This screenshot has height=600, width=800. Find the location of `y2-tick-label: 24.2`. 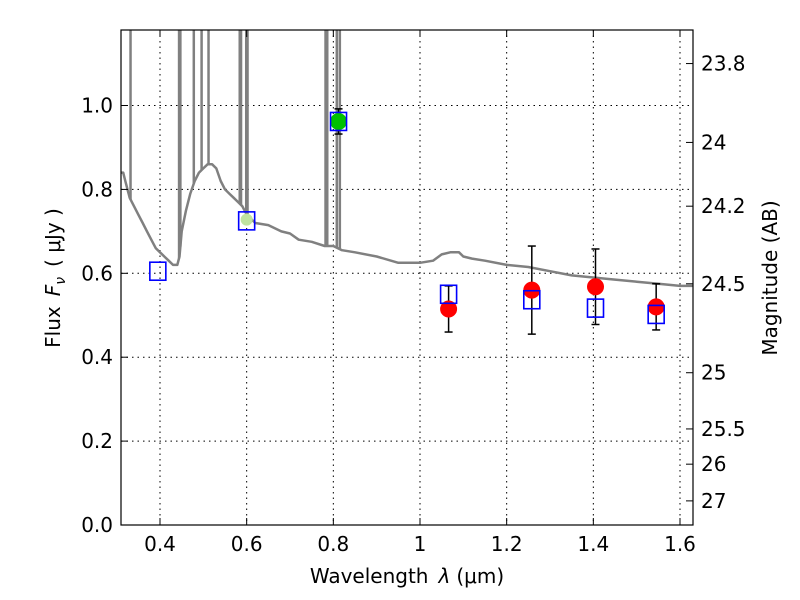

y2-tick-label: 24.2 is located at coordinates (723, 206).